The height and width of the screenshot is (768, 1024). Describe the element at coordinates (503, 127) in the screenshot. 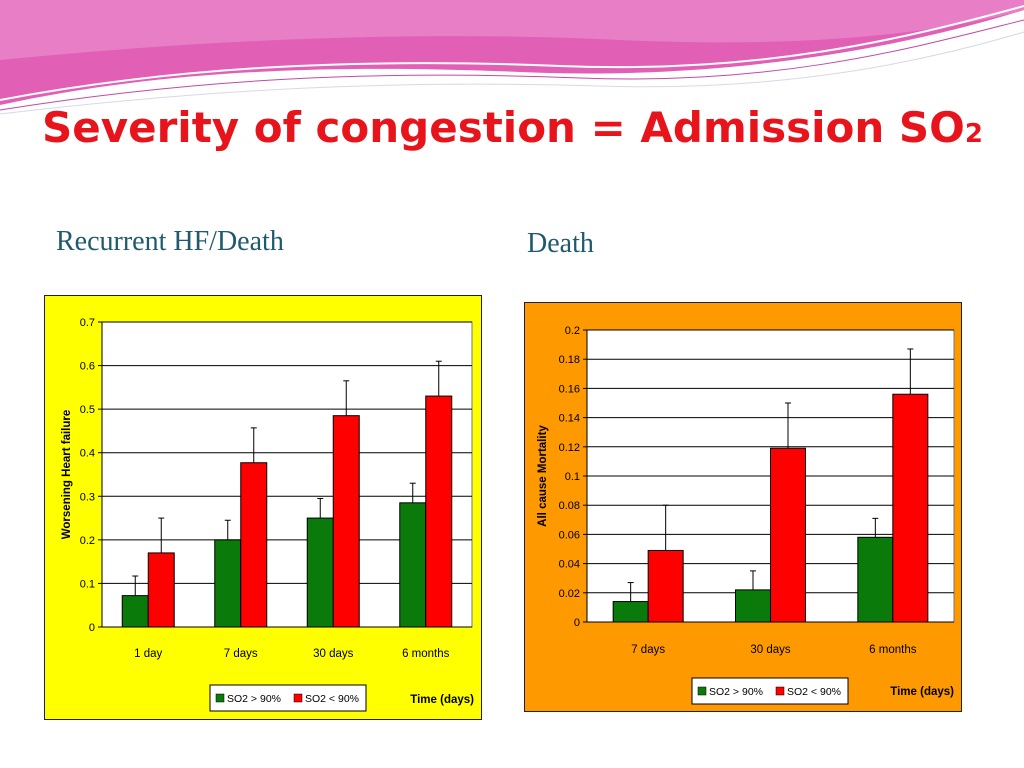

I see `title-main: Severity of congestion = Admission SO` at that location.